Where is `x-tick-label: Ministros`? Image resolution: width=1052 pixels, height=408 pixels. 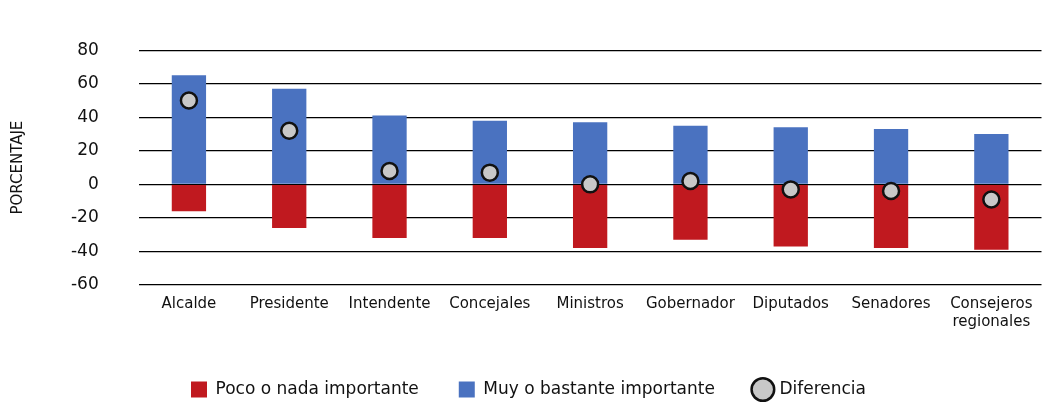
x-tick-label: Ministros is located at coordinates (590, 302).